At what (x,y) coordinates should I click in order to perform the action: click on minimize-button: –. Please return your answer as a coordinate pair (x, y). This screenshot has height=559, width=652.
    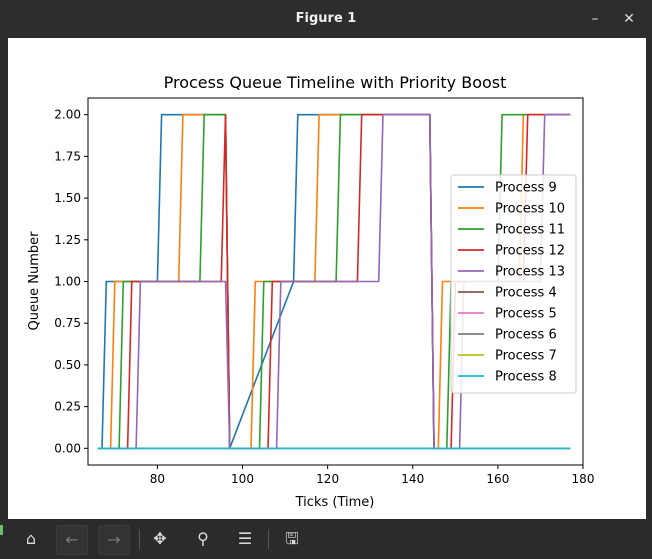
    Looking at the image, I should click on (595, 19).